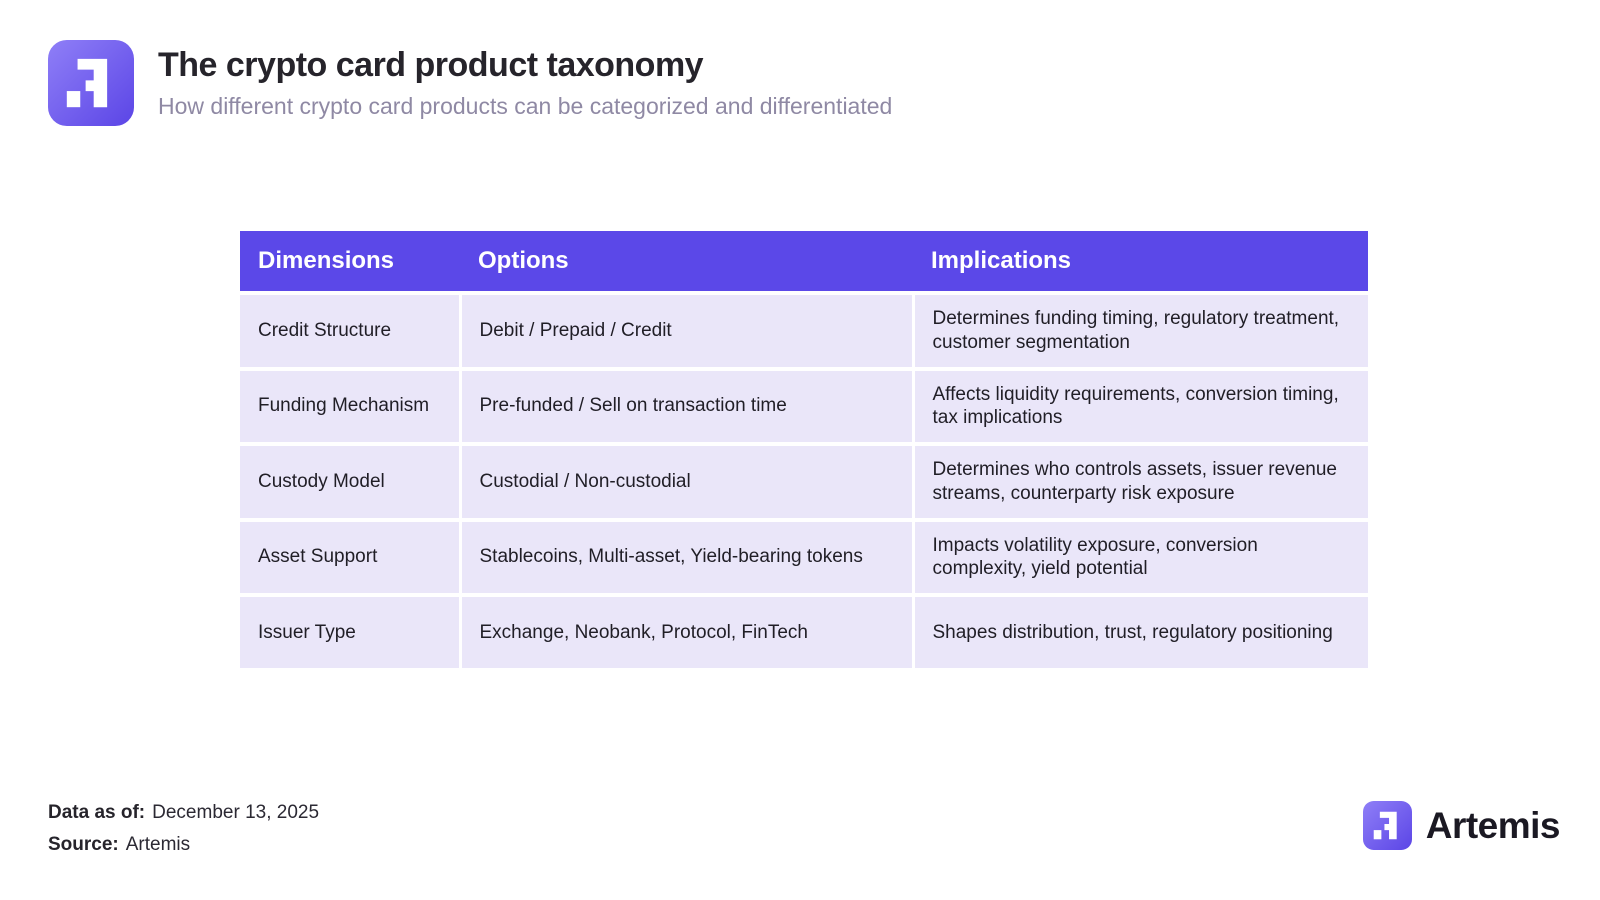 This screenshot has height=900, width=1600. I want to click on artemis-logo, so click(91, 83).